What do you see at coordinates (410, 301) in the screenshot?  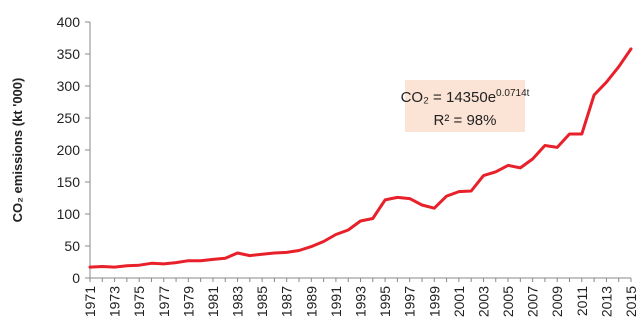 I see `x-tick-label: 1997` at bounding box center [410, 301].